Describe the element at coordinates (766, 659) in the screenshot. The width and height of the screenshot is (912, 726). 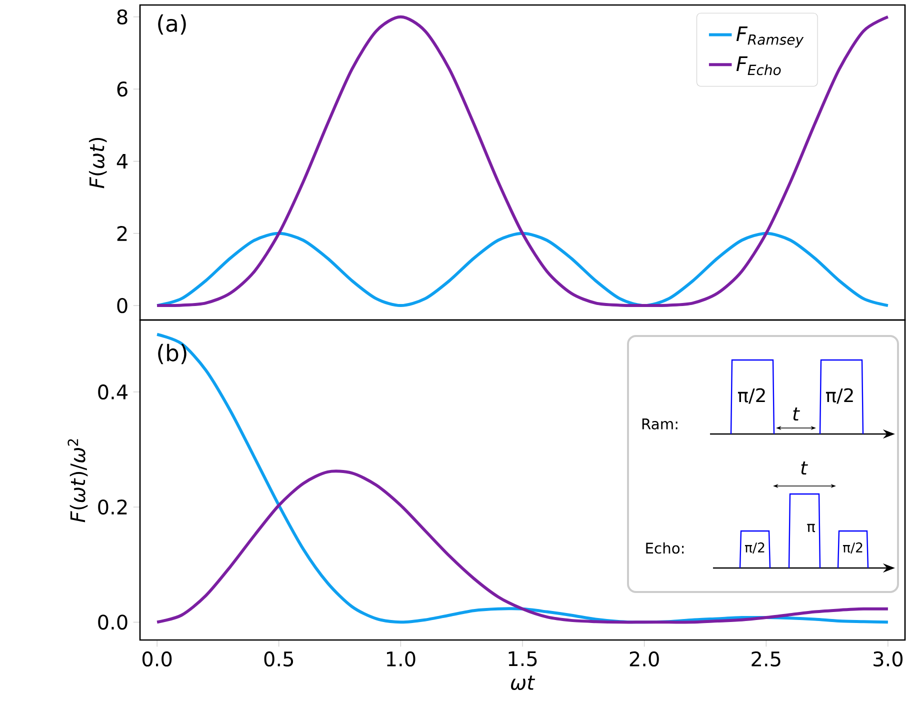
I see `x-tick-label: 2.5` at that location.